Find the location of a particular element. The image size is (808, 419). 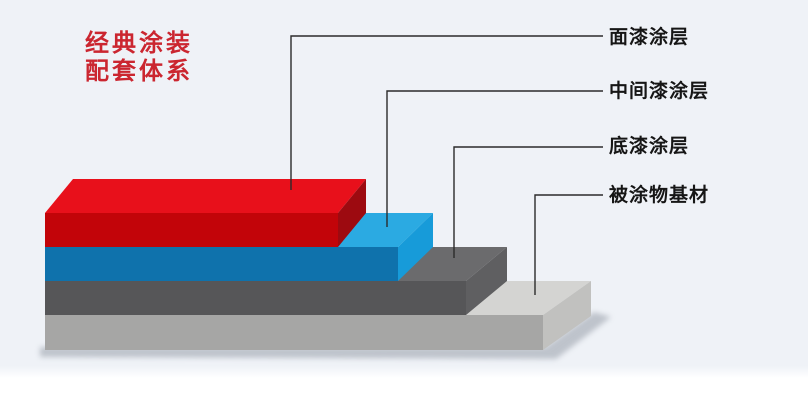

topcoat-slab is located at coordinates (205, 213).